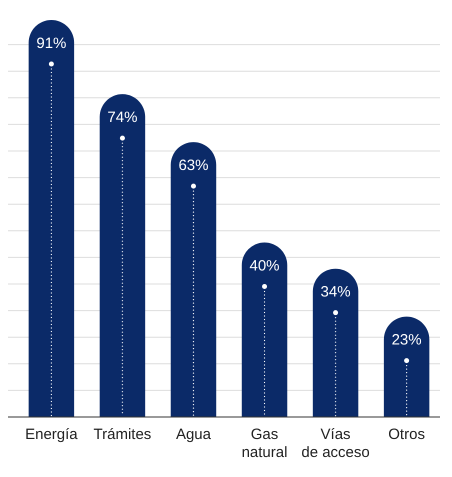 The image size is (452, 477). What do you see at coordinates (194, 434) in the screenshot?
I see `x-tick-label: Agua` at bounding box center [194, 434].